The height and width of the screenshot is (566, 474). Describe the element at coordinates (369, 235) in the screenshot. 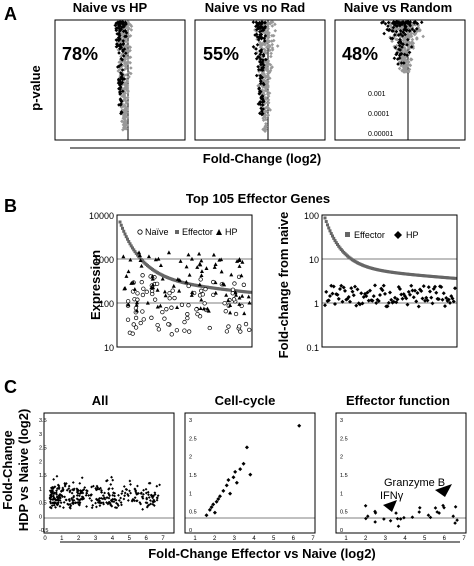

I see `legend-right-effector: Effector` at that location.